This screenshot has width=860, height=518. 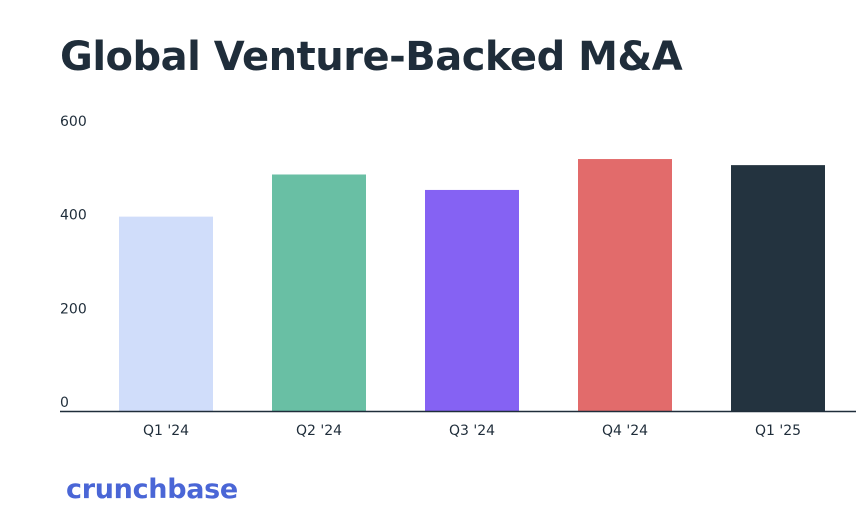 What do you see at coordinates (152, 489) in the screenshot?
I see `crunchbase-logo: crunchbase` at bounding box center [152, 489].